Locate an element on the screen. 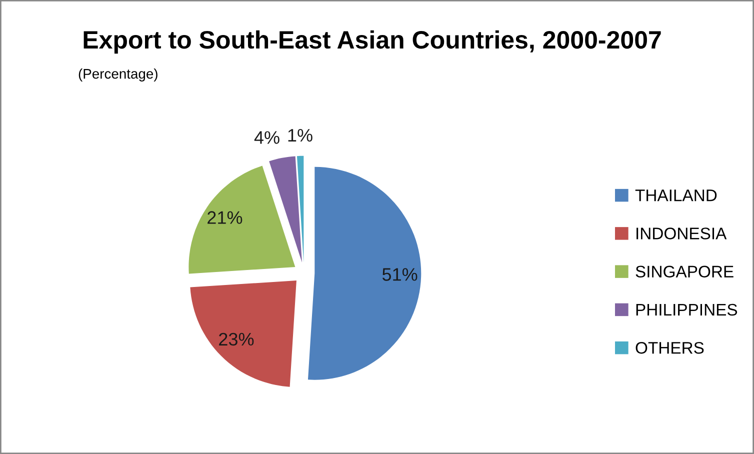 The height and width of the screenshot is (454, 754). chart-subtitle: (Percentage) is located at coordinates (118, 75).